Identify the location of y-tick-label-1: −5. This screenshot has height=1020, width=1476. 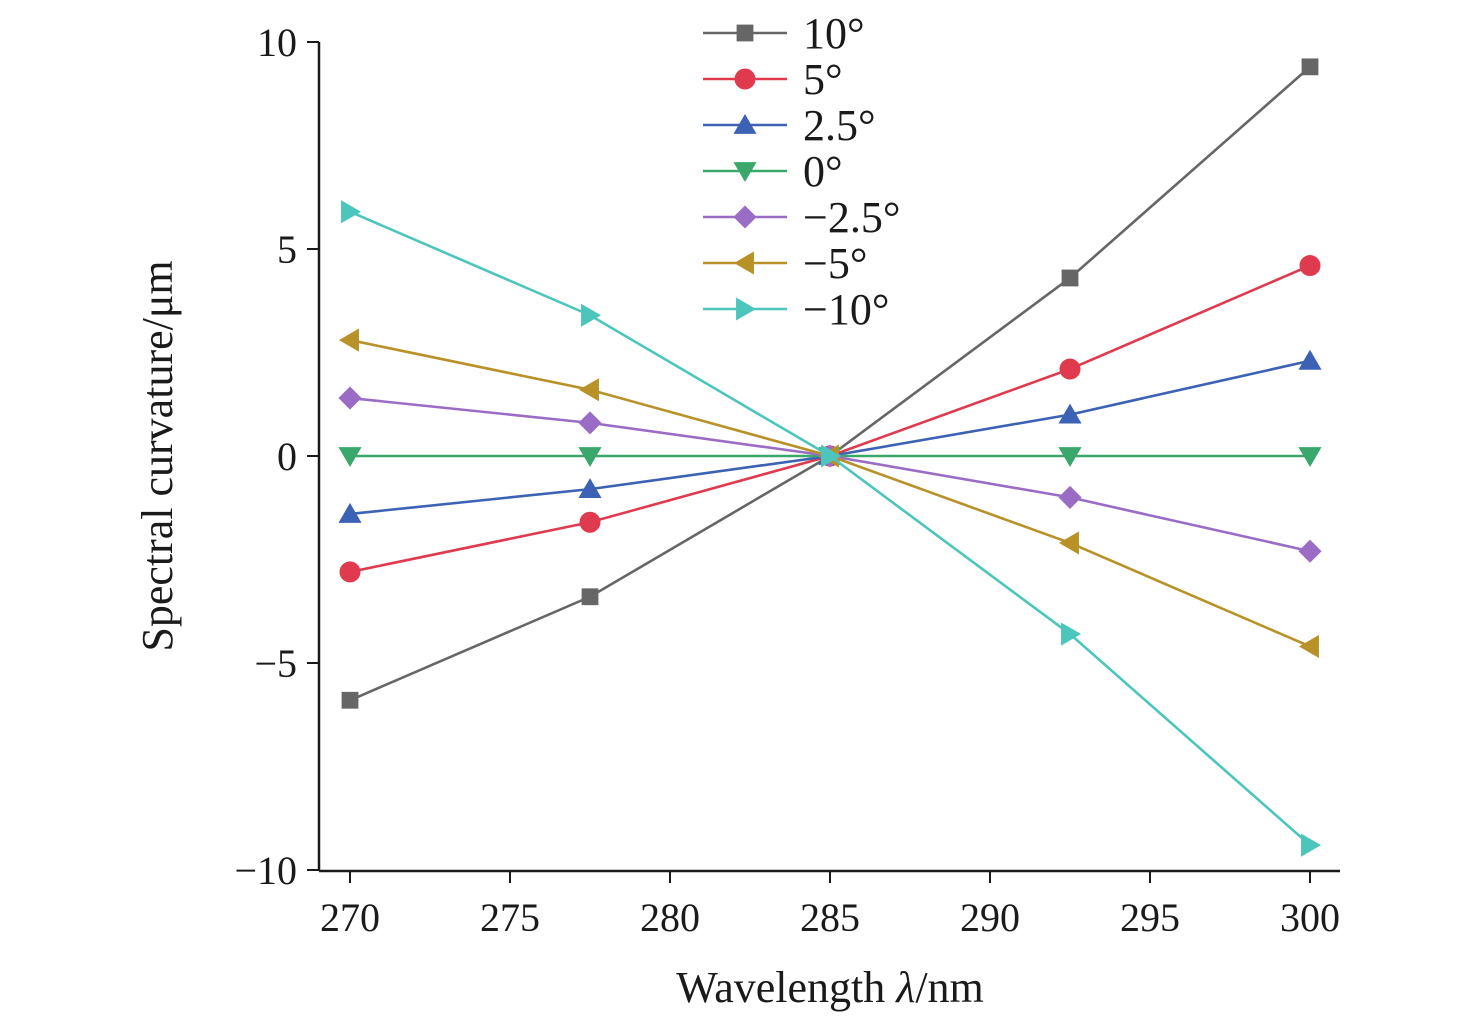
(275, 663).